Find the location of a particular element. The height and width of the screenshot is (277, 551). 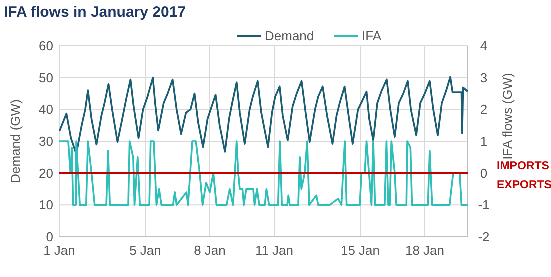

x-tick-label: 15 Jan is located at coordinates (360, 250).